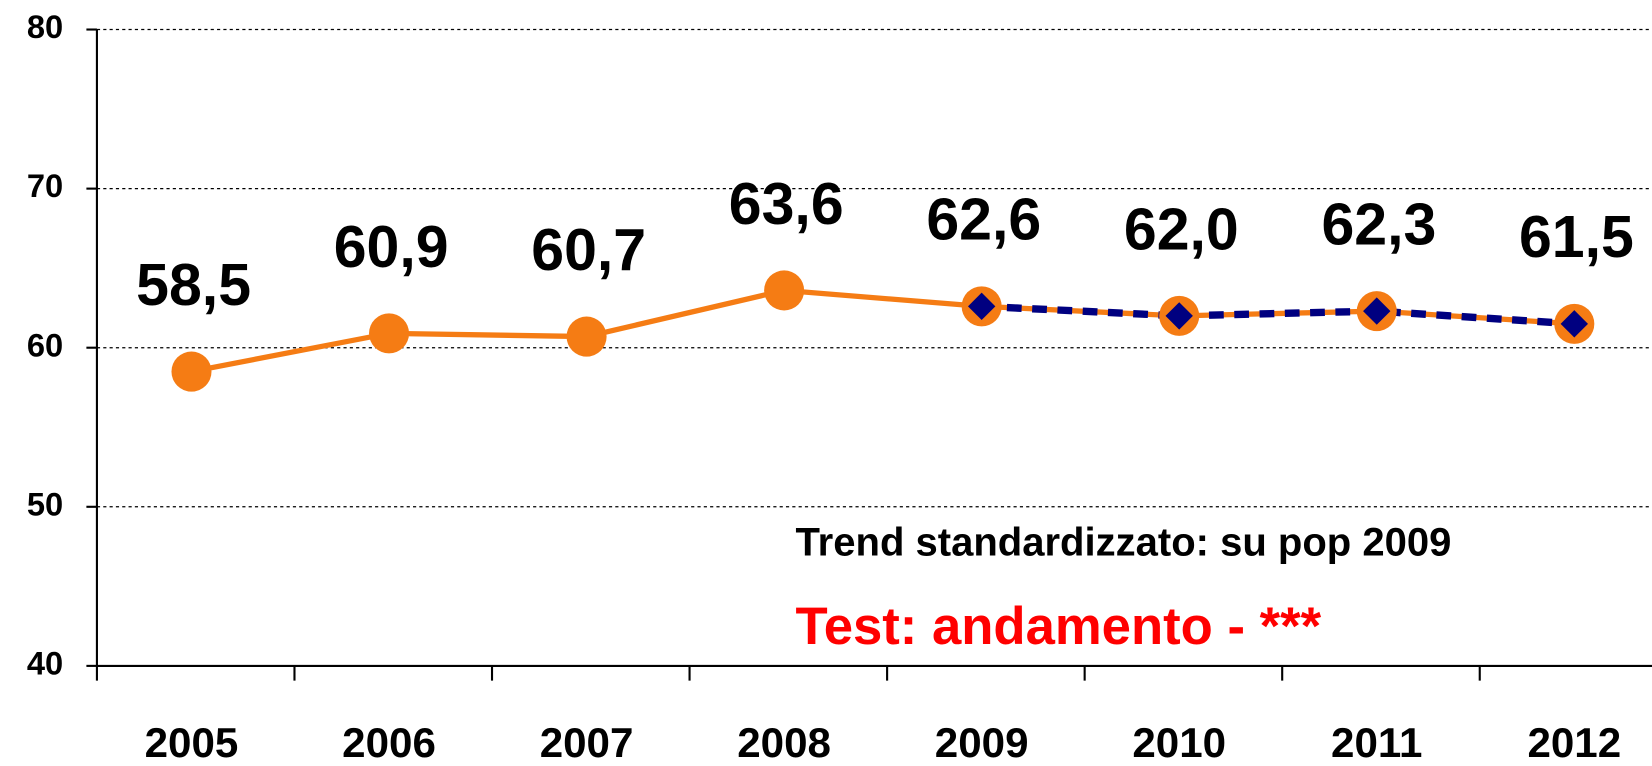 The height and width of the screenshot is (766, 1652). What do you see at coordinates (982, 742) in the screenshot?
I see `x-tick-label: 2009` at bounding box center [982, 742].